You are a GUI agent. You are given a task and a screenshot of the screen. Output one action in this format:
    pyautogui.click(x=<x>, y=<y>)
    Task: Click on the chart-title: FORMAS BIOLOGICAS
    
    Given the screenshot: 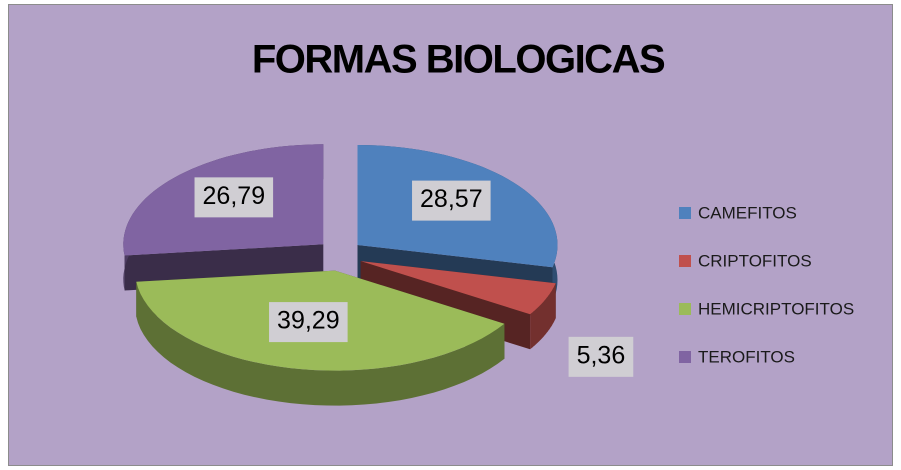 What is the action you would take?
    pyautogui.click(x=458, y=60)
    